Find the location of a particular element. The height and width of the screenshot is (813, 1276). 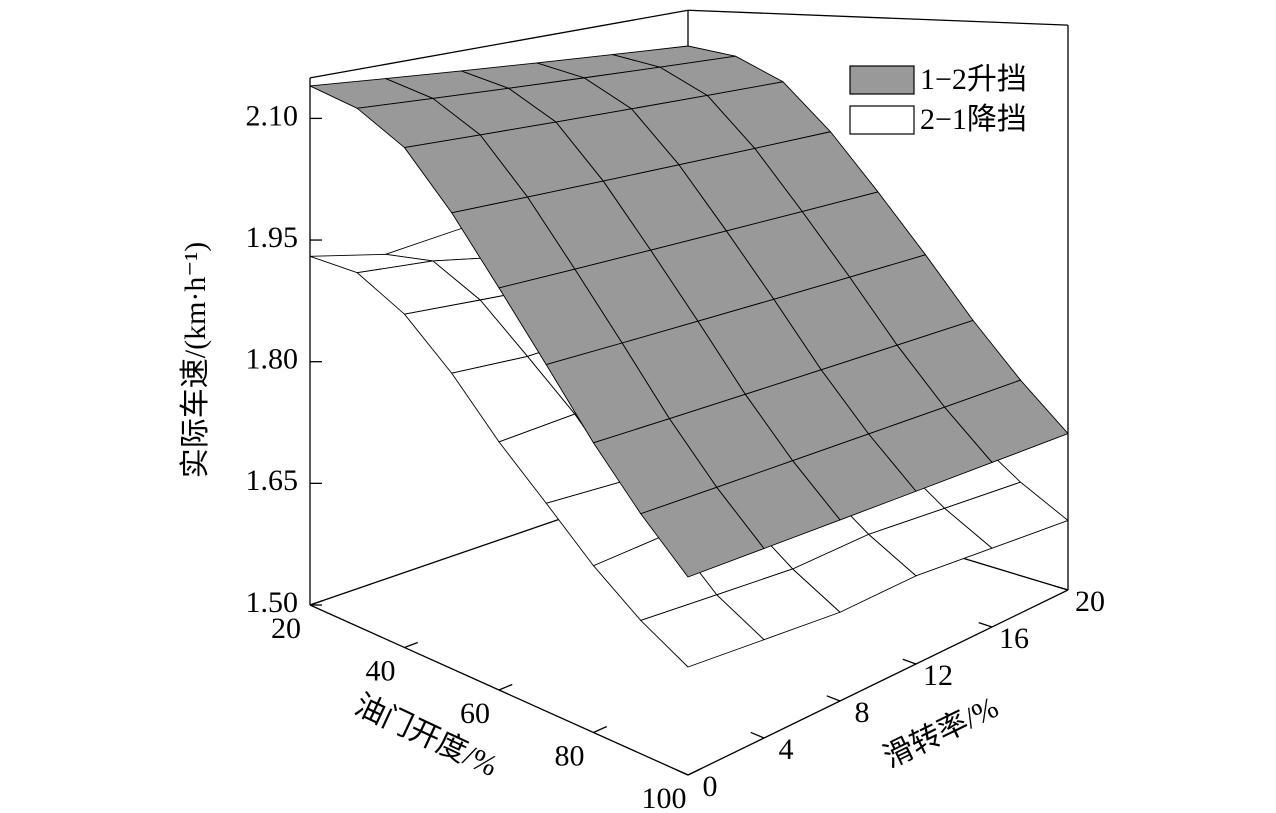

z-tick-label: 1.50 is located at coordinates (272, 602).